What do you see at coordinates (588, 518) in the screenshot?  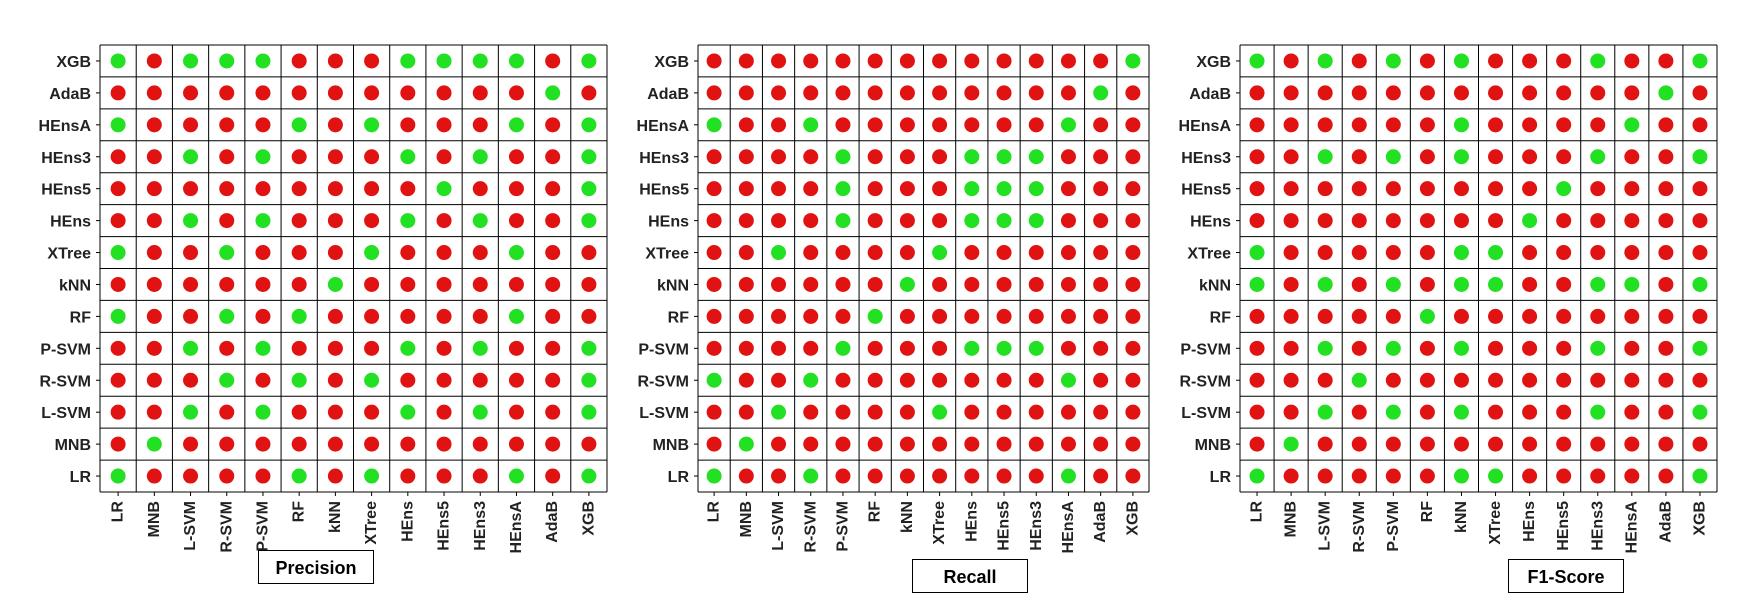 I see `precision-col-label-xgb: XGB` at bounding box center [588, 518].